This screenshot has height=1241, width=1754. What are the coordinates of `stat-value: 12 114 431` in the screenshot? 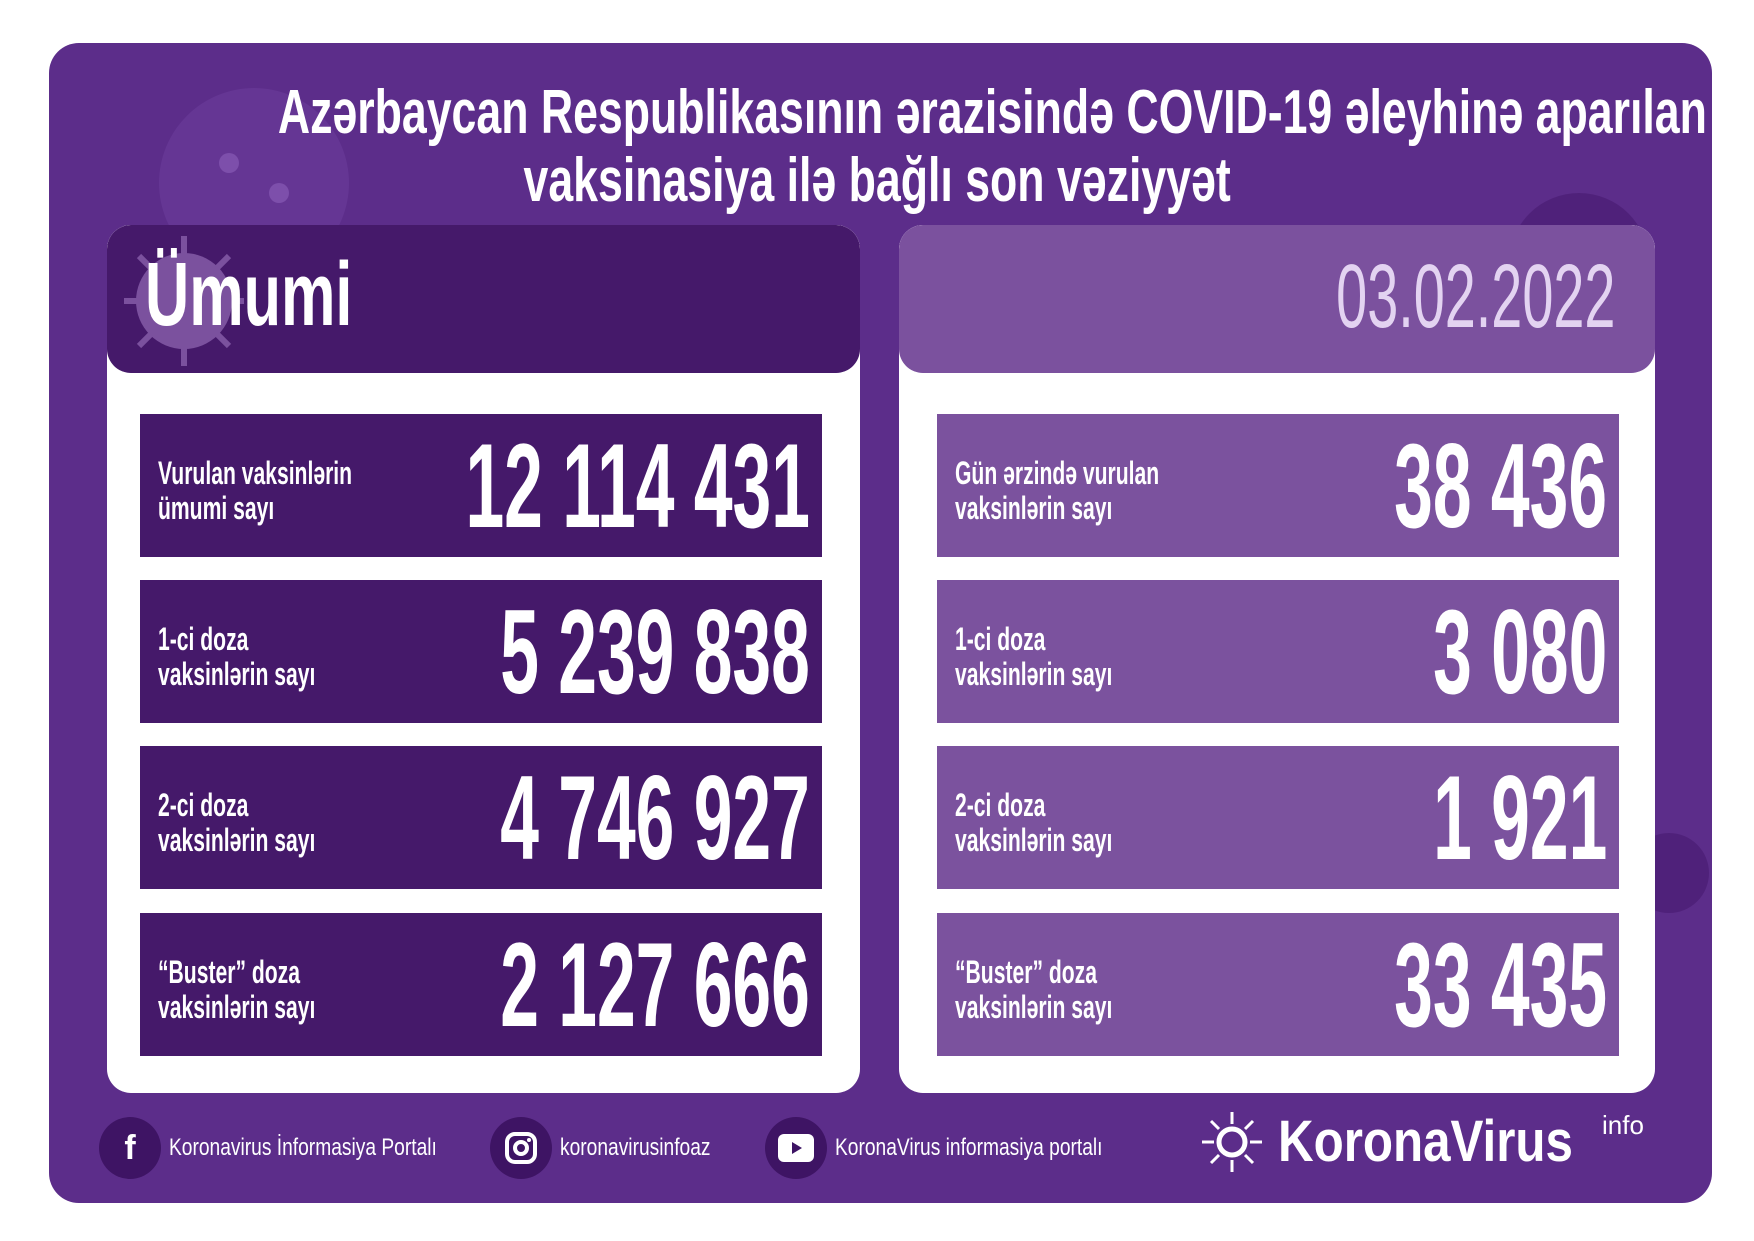 It's located at (637, 486).